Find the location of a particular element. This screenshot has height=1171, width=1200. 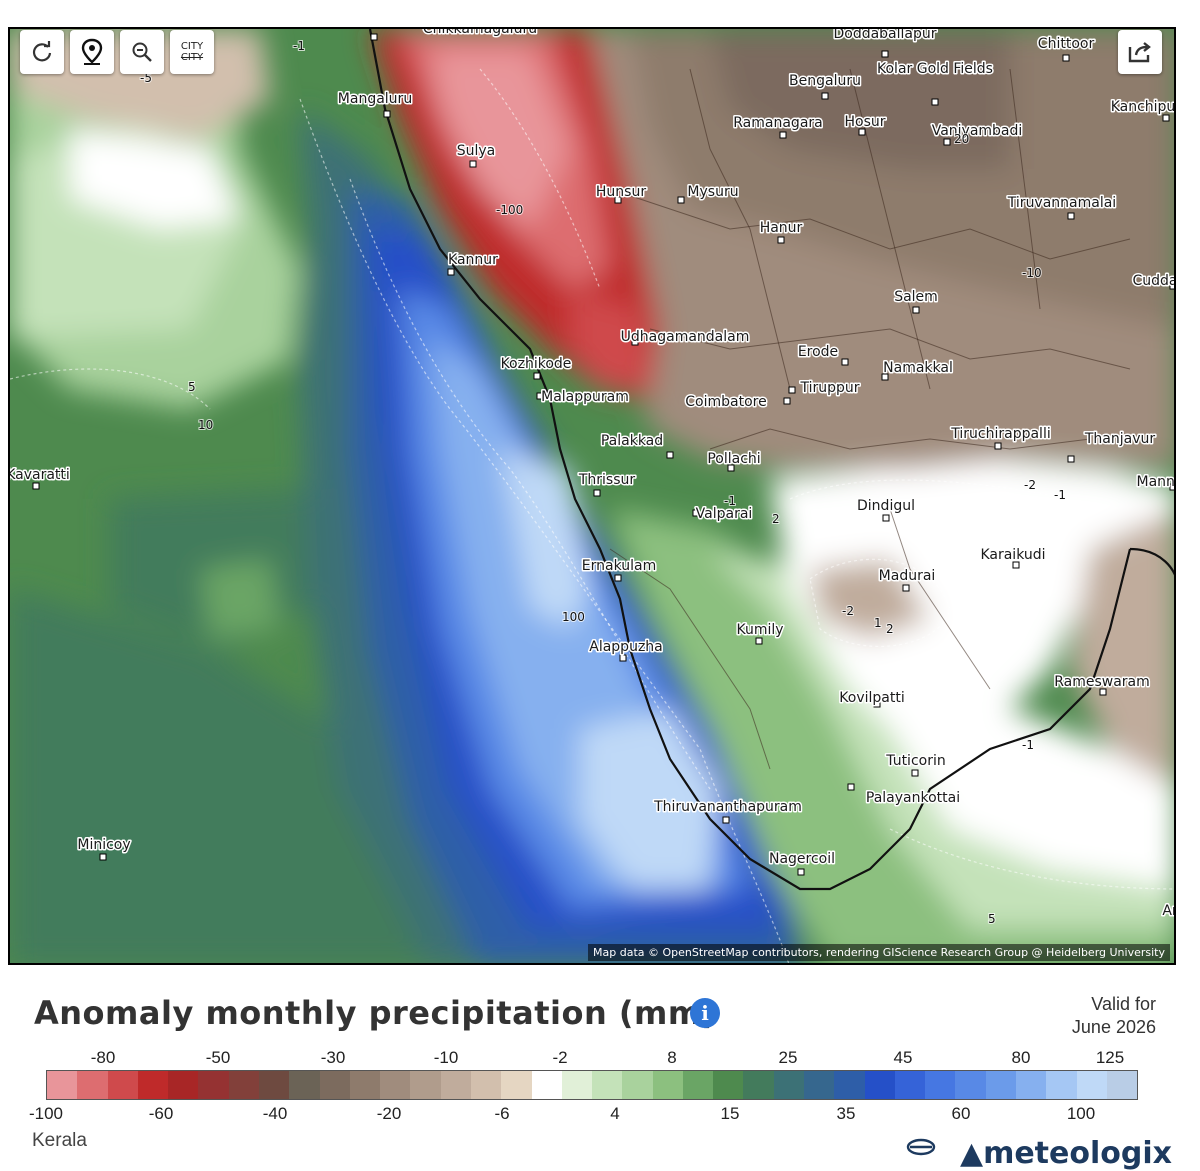

city-marker: Dindigul is located at coordinates (886, 509).